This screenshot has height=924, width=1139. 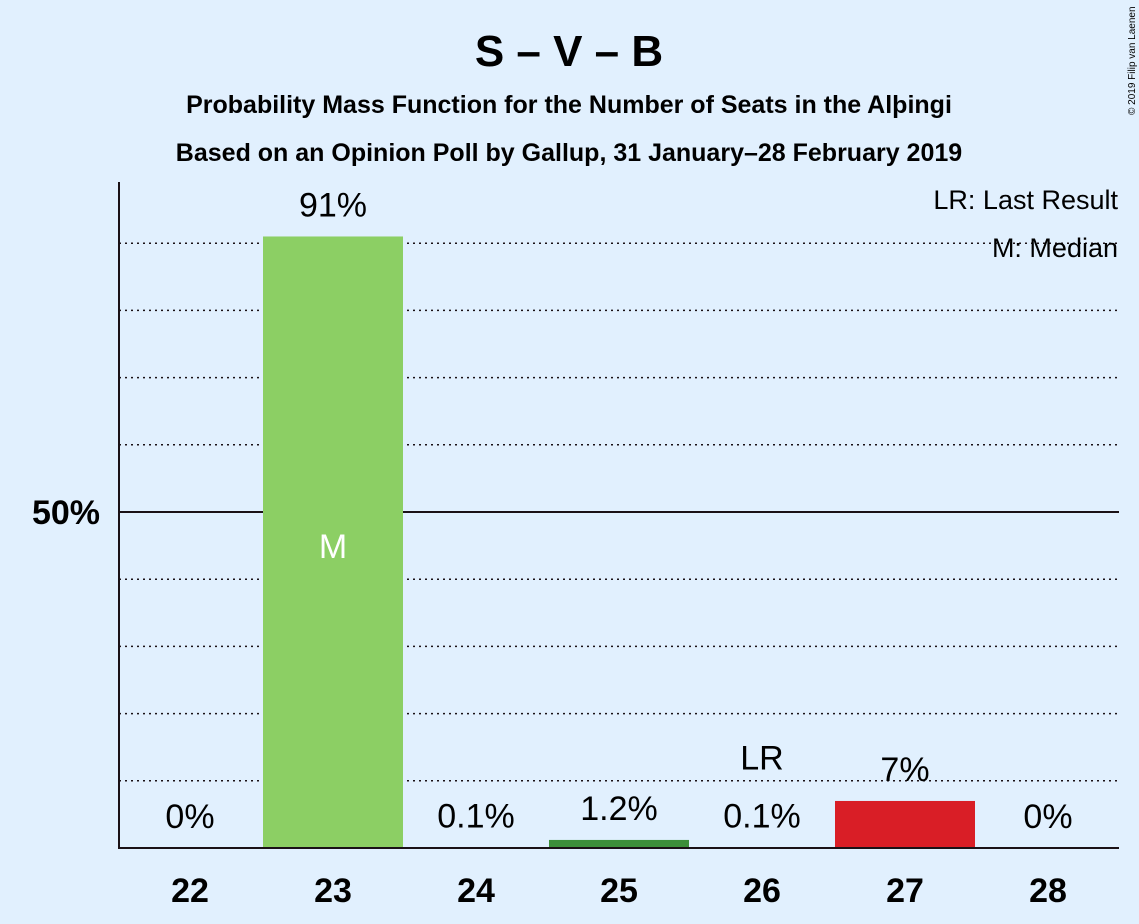 I want to click on x-tick-label: 24, so click(x=476, y=891).